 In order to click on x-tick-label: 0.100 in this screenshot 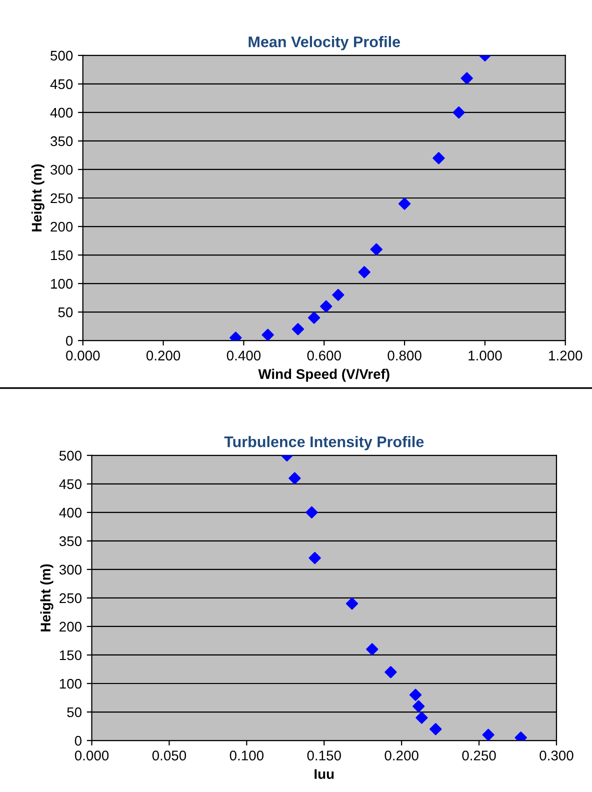, I will do `click(247, 755)`.